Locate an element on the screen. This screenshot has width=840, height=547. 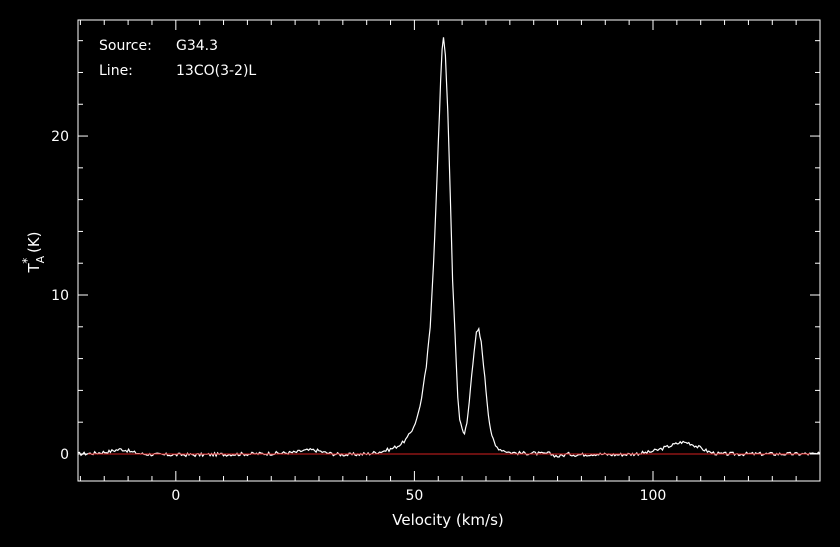
y-tick-label: 20 is located at coordinates (60, 137).